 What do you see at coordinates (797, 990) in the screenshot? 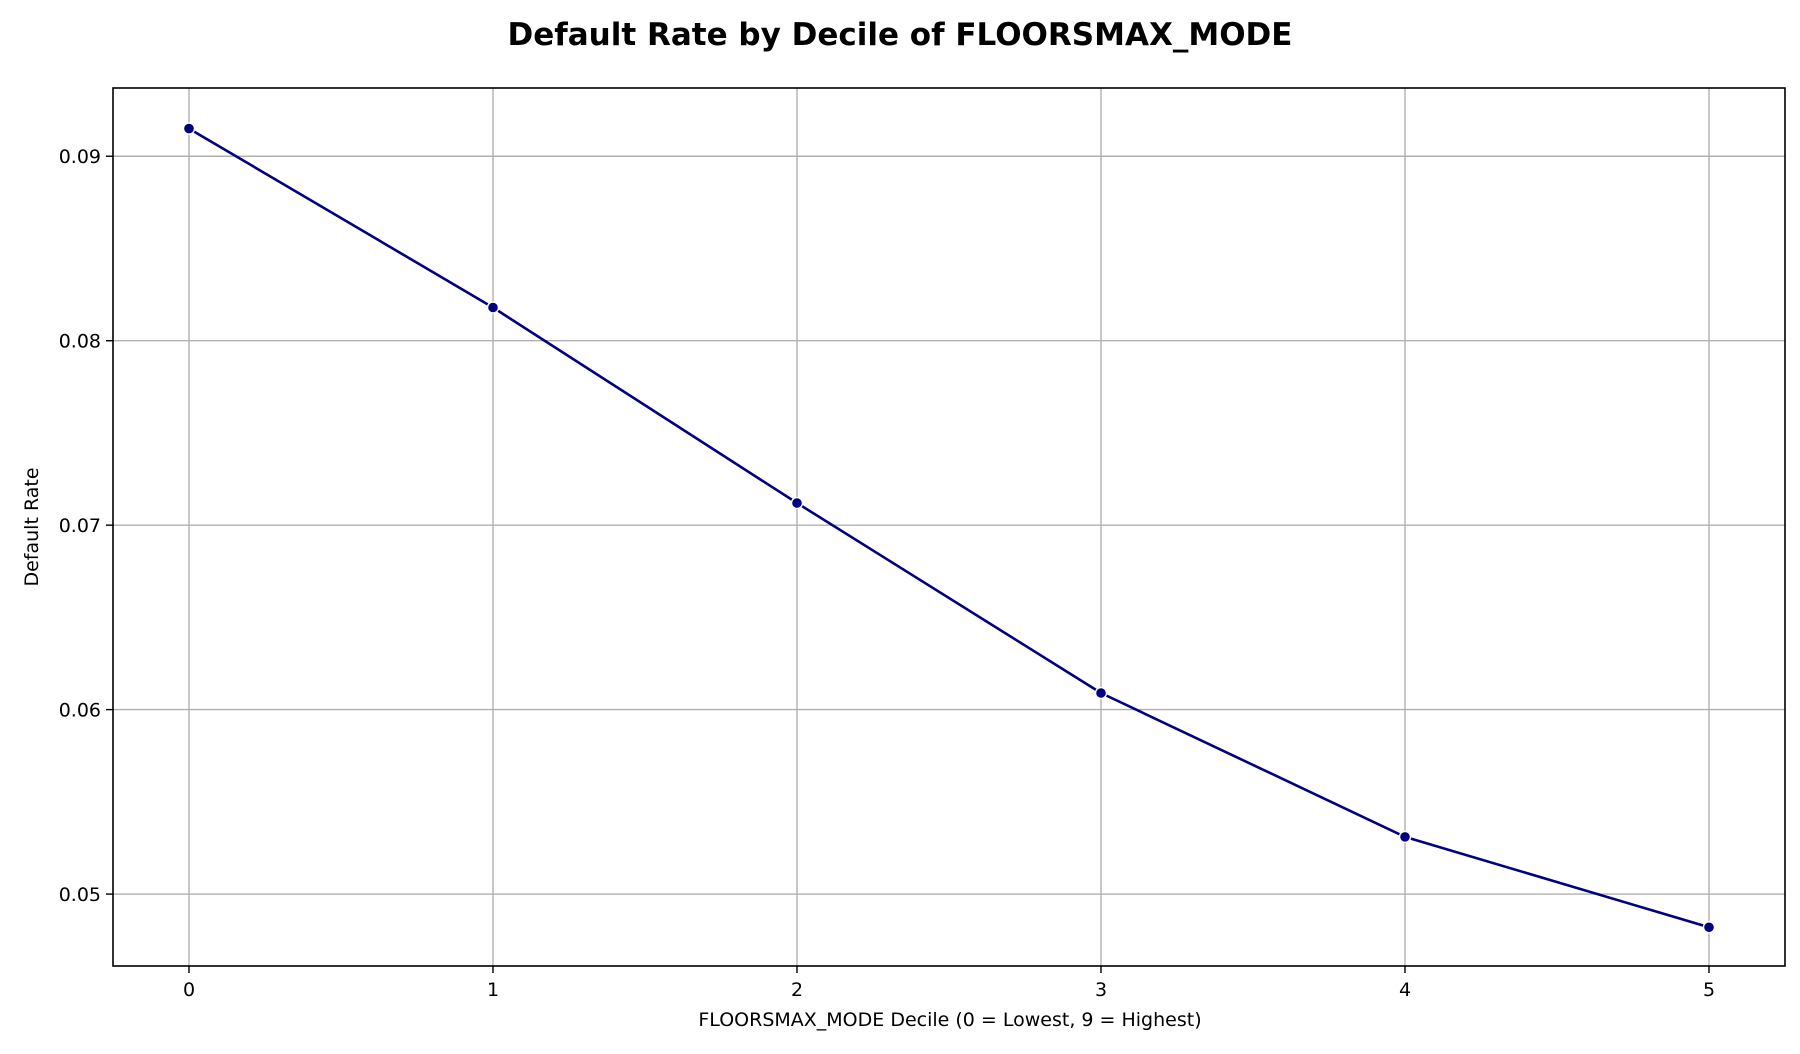
I see `x-tick-label: 2` at bounding box center [797, 990].